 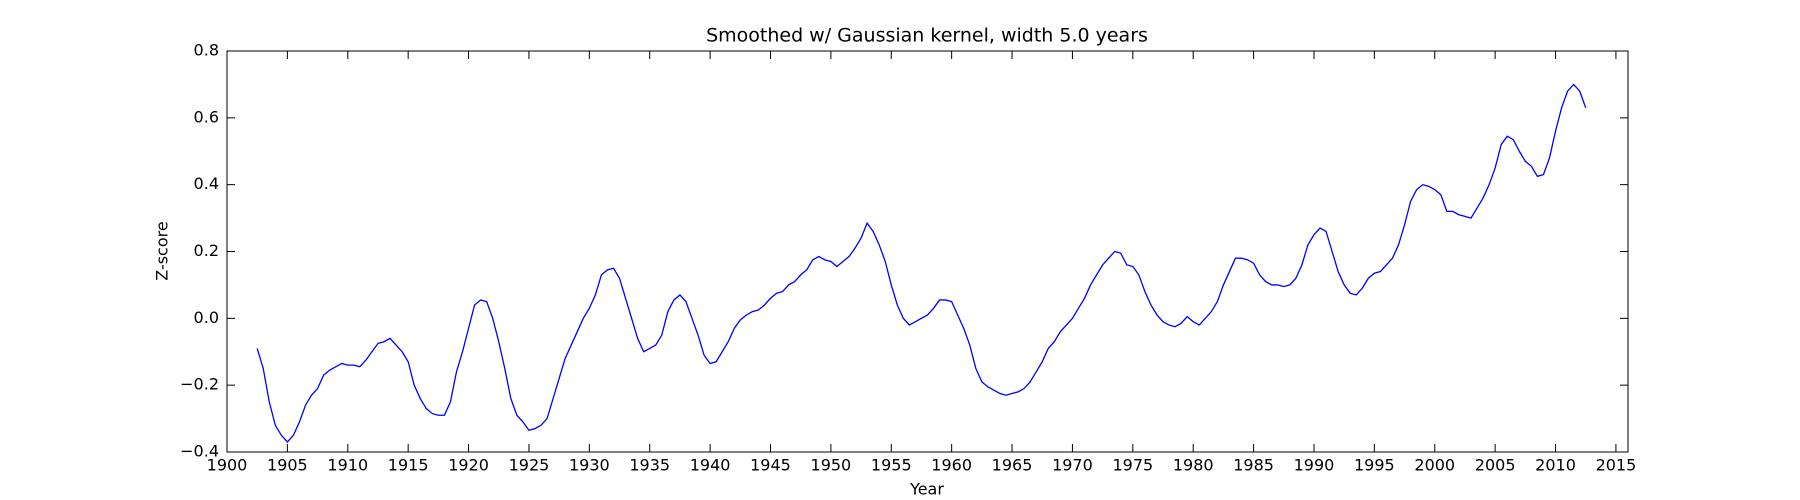 I want to click on x-tick-label: 1905, so click(x=287, y=465).